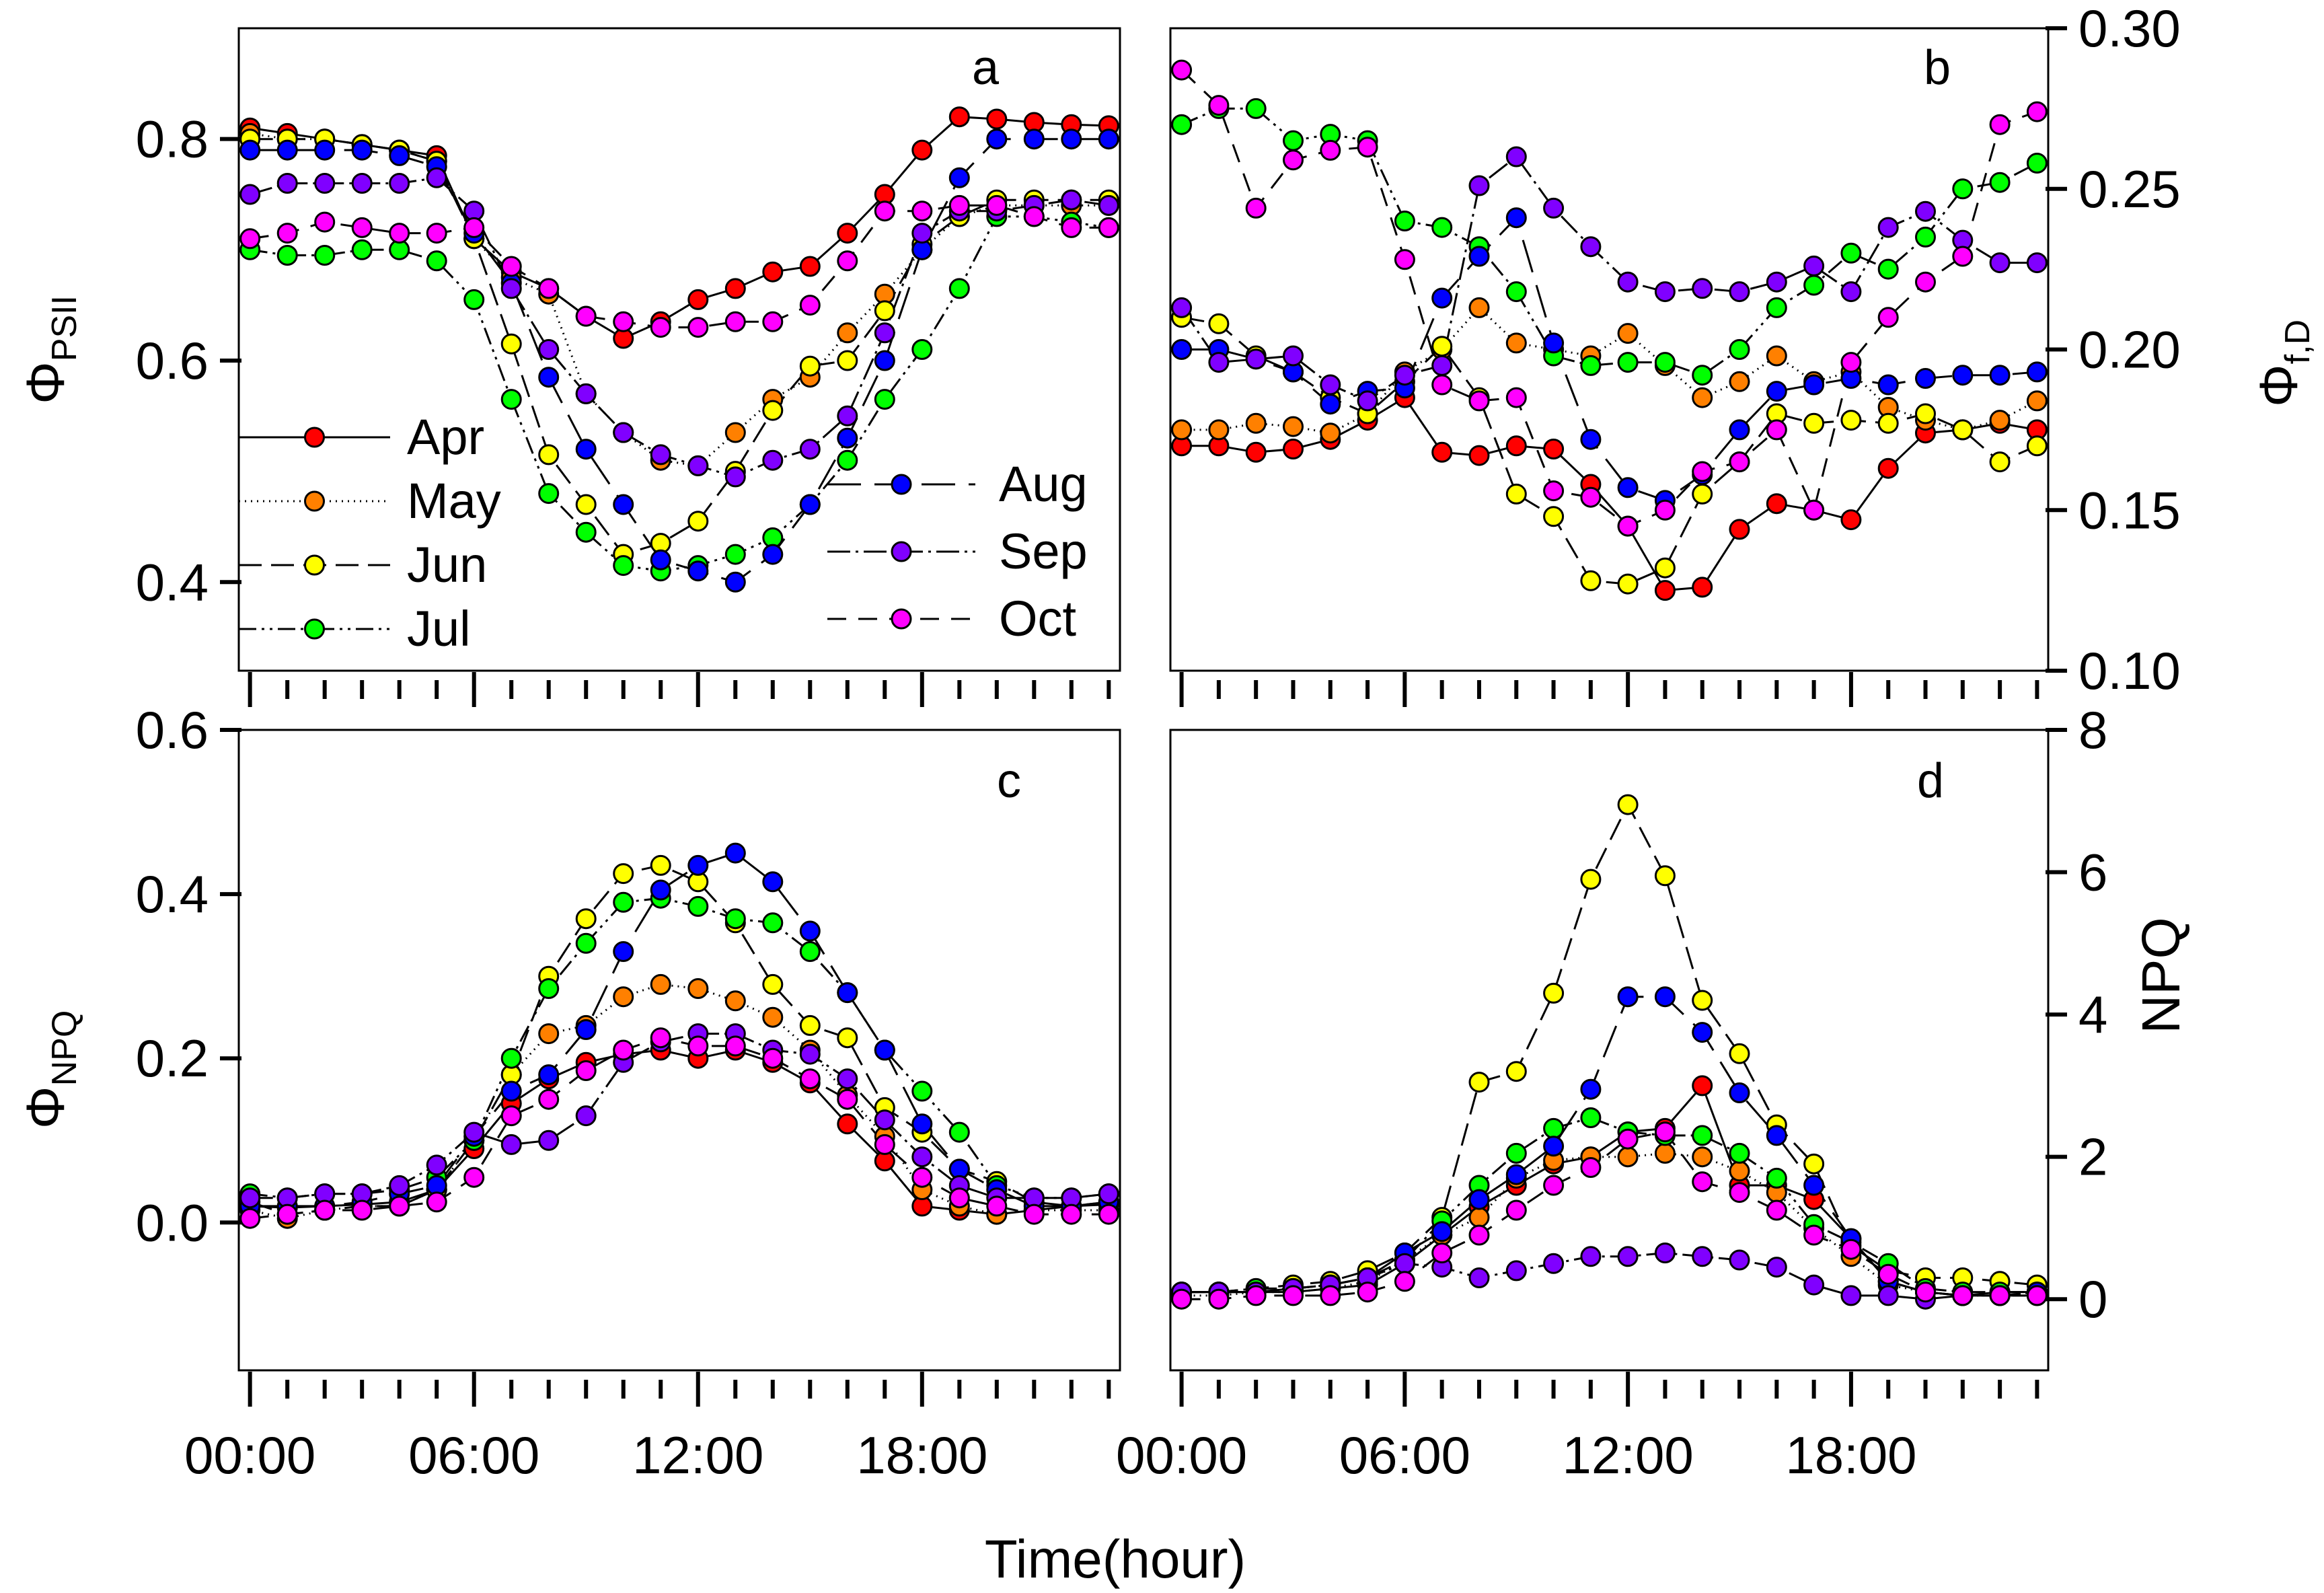 The width and height of the screenshot is (2324, 1593). Describe the element at coordinates (1739, 1153) in the screenshot. I see `panel-d-point-jul` at that location.